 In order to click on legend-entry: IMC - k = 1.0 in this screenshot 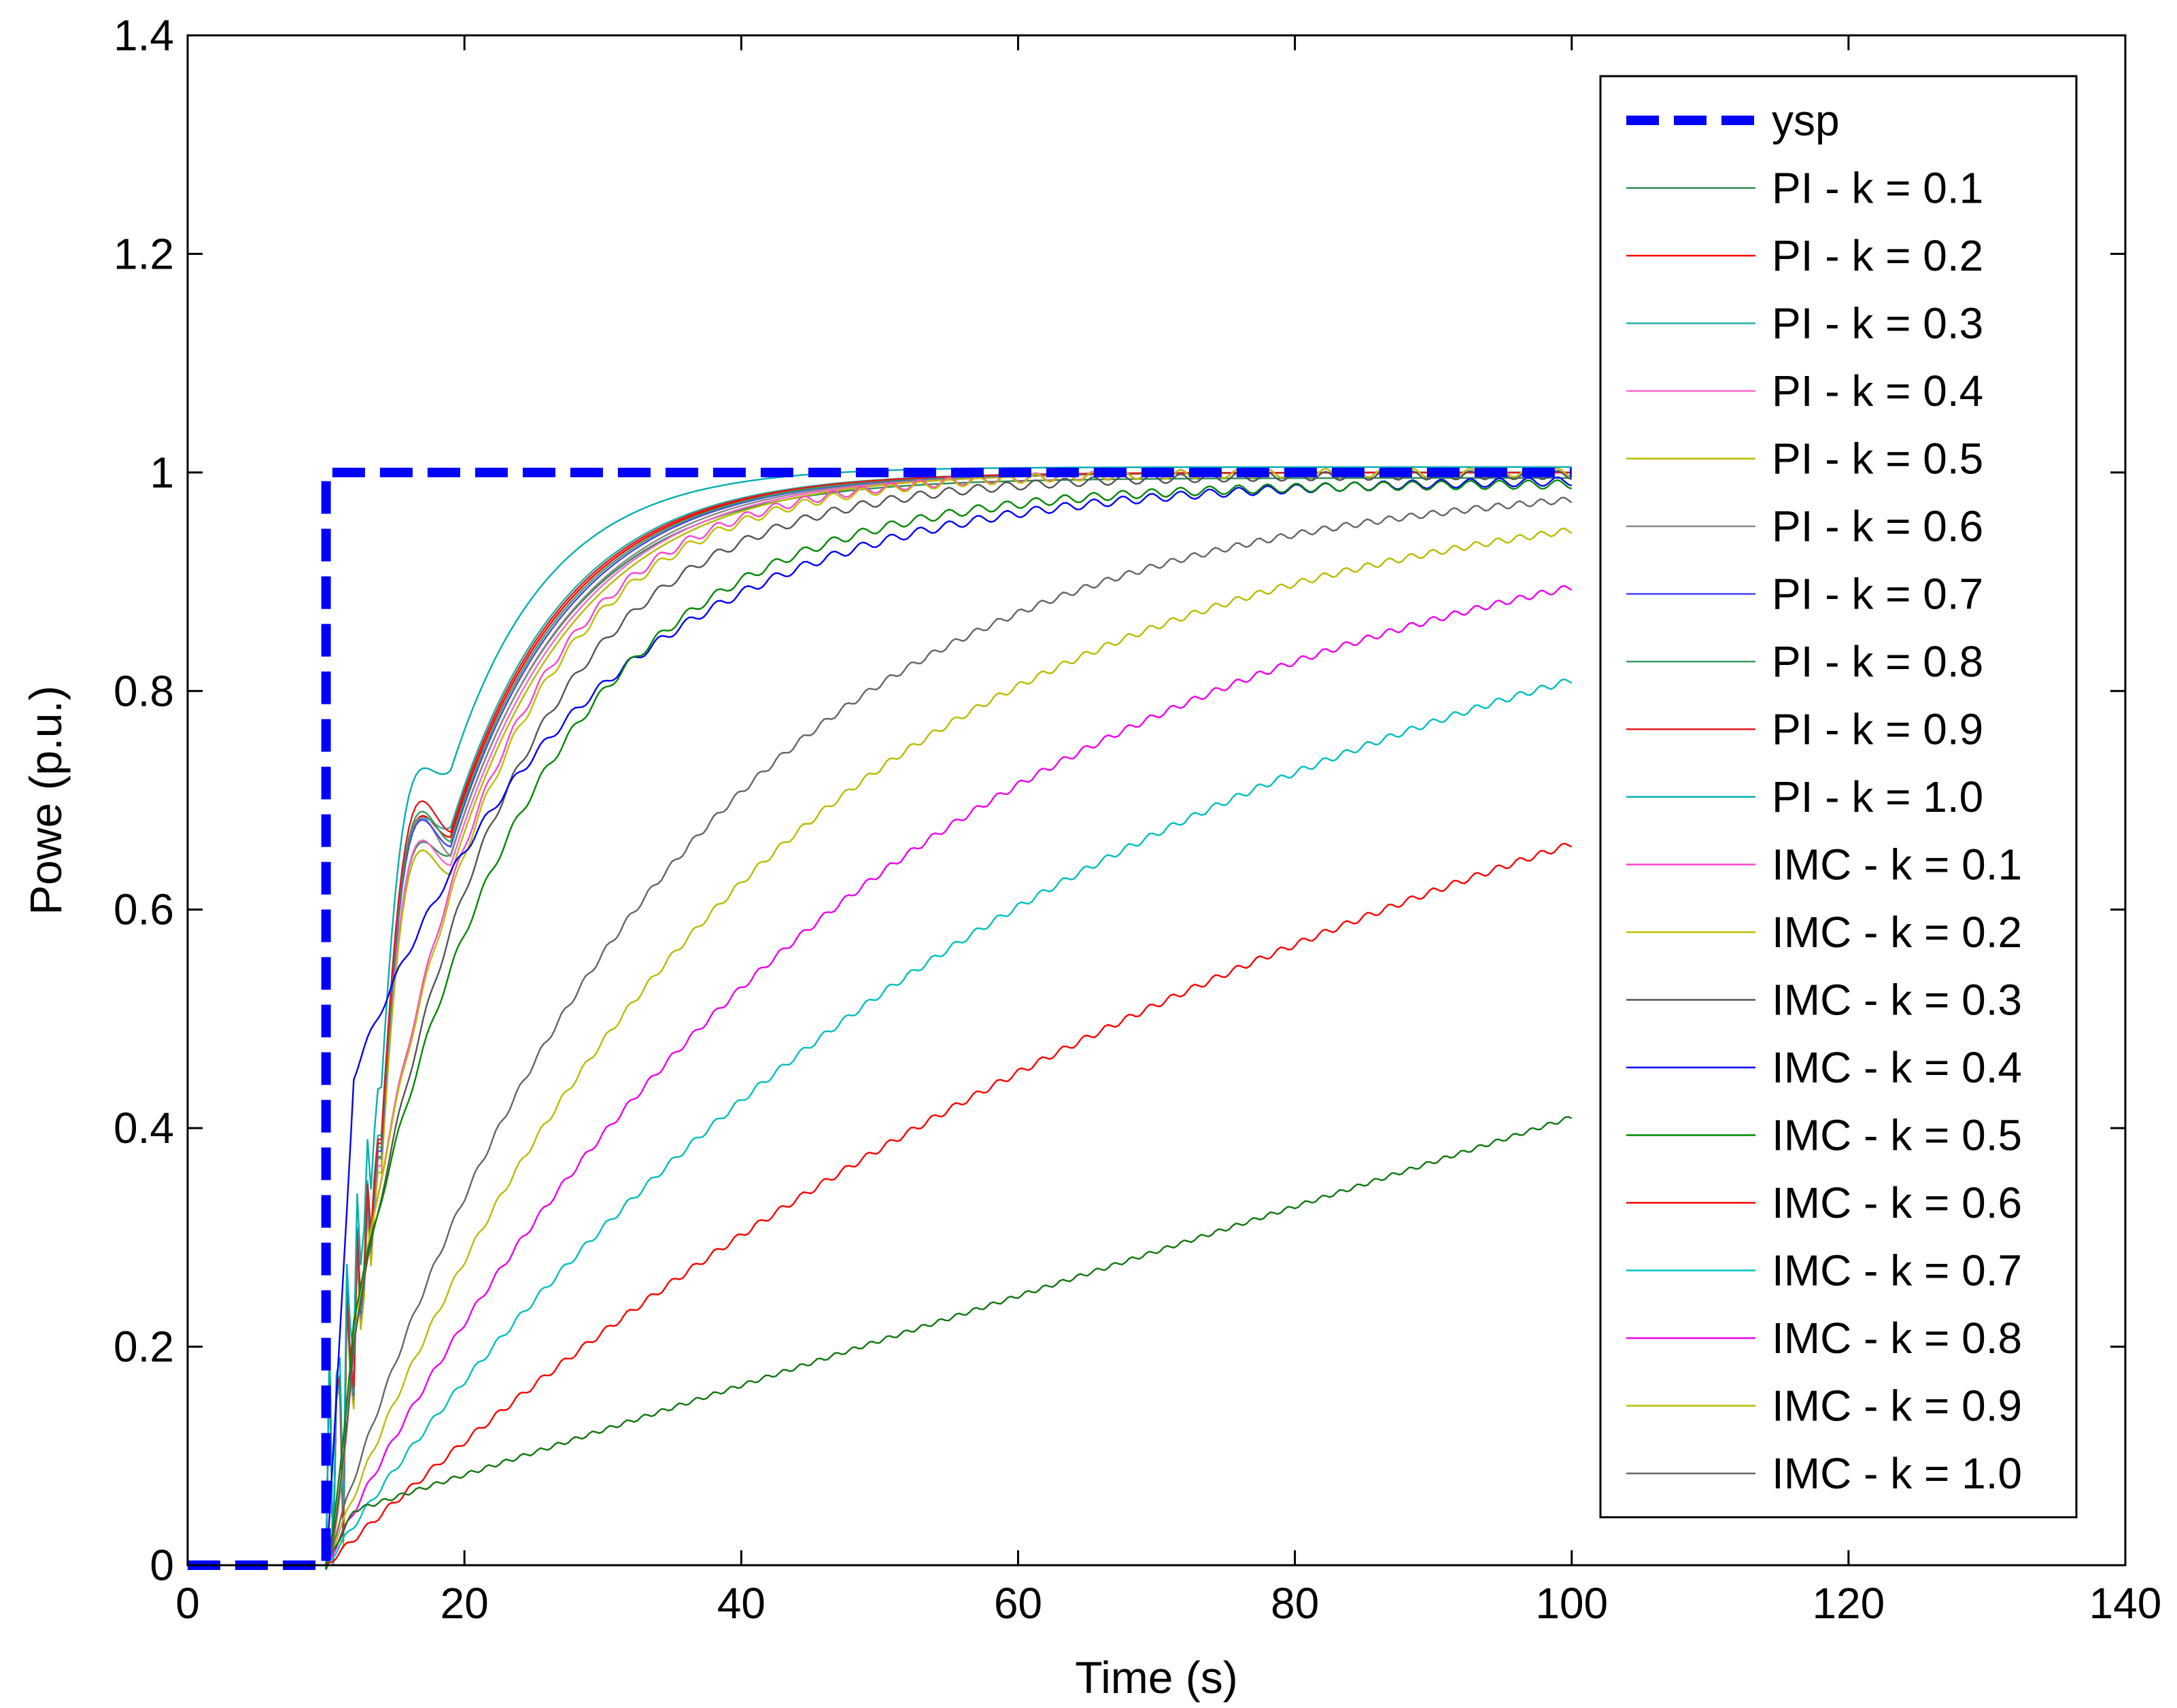, I will do `click(1897, 1473)`.